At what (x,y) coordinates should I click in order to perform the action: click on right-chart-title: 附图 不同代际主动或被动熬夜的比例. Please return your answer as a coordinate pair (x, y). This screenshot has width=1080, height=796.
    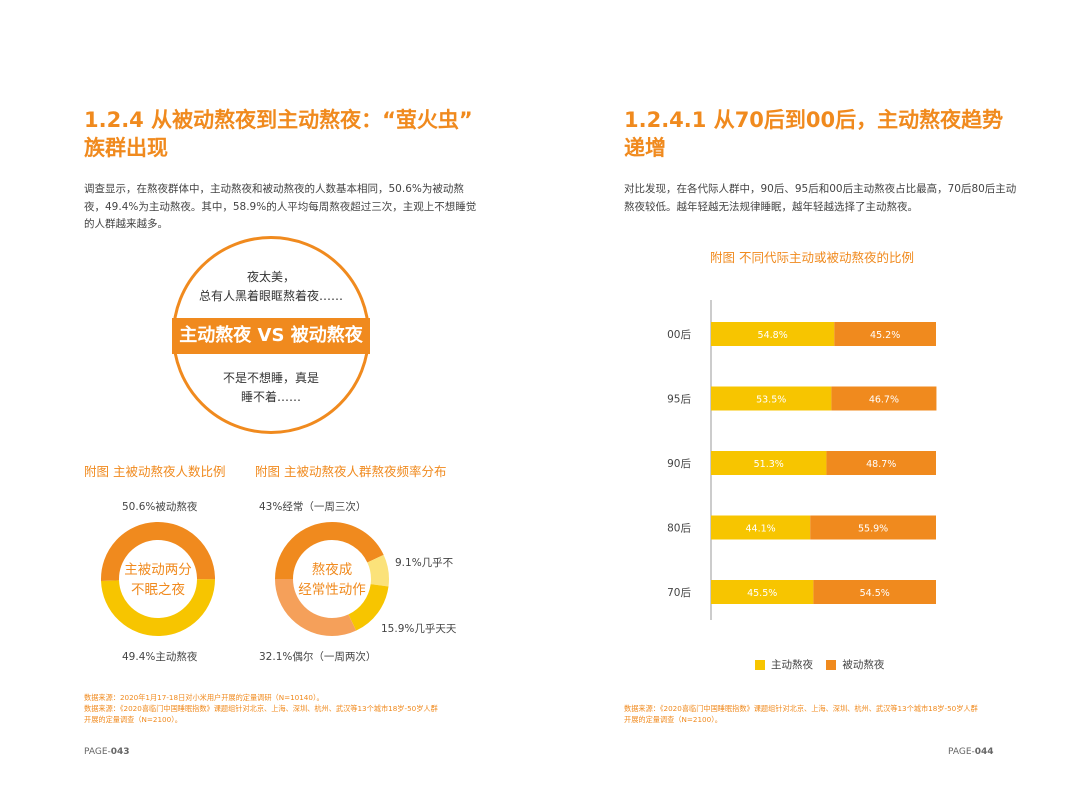
    Looking at the image, I should click on (812, 257).